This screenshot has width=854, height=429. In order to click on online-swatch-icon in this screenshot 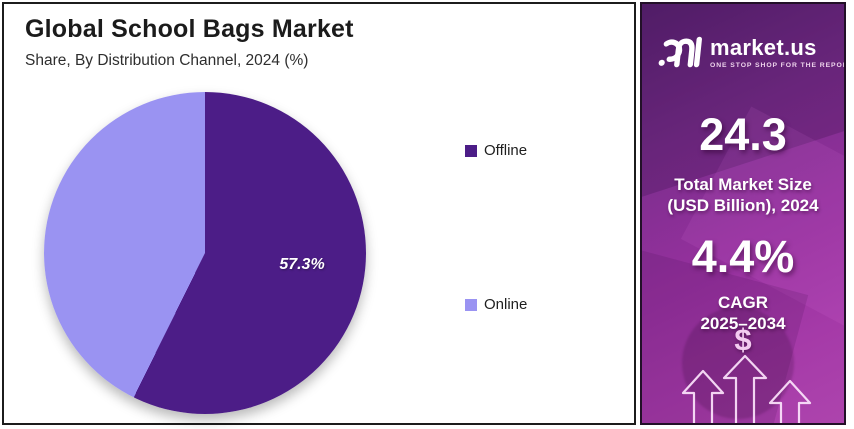, I will do `click(471, 304)`.